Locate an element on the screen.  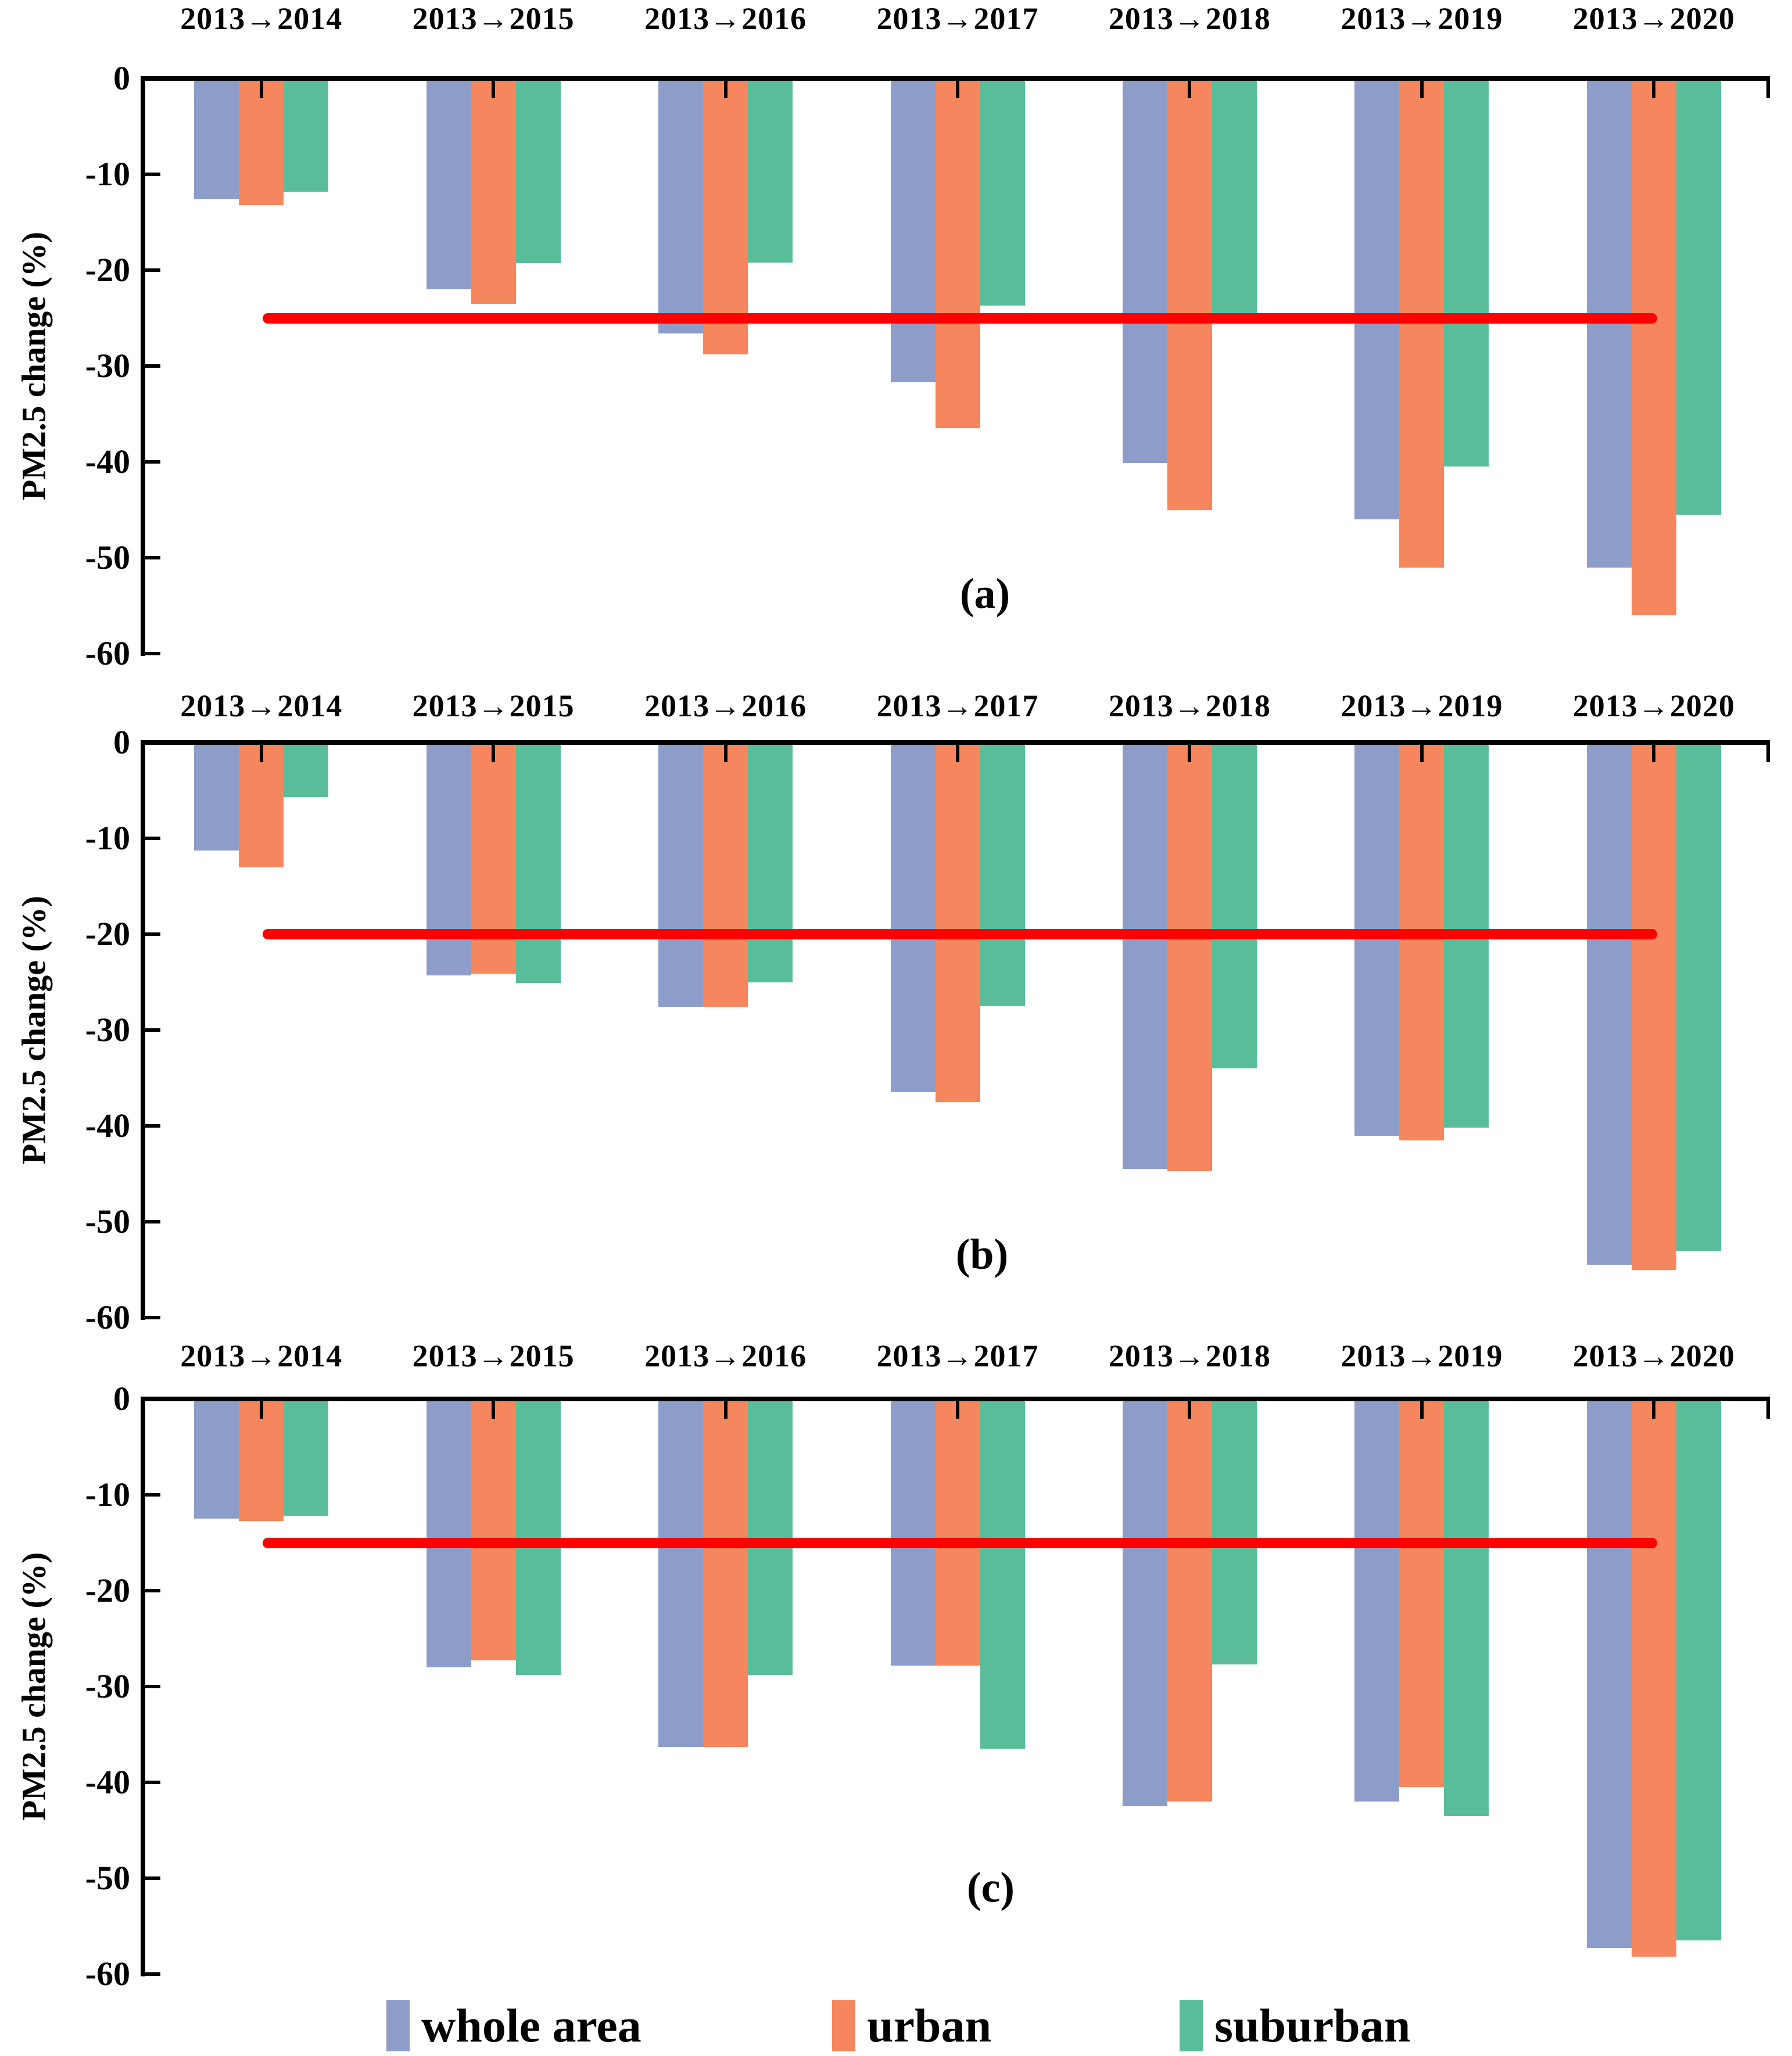
y-tick-label-b-2: -20 is located at coordinates (108, 934).